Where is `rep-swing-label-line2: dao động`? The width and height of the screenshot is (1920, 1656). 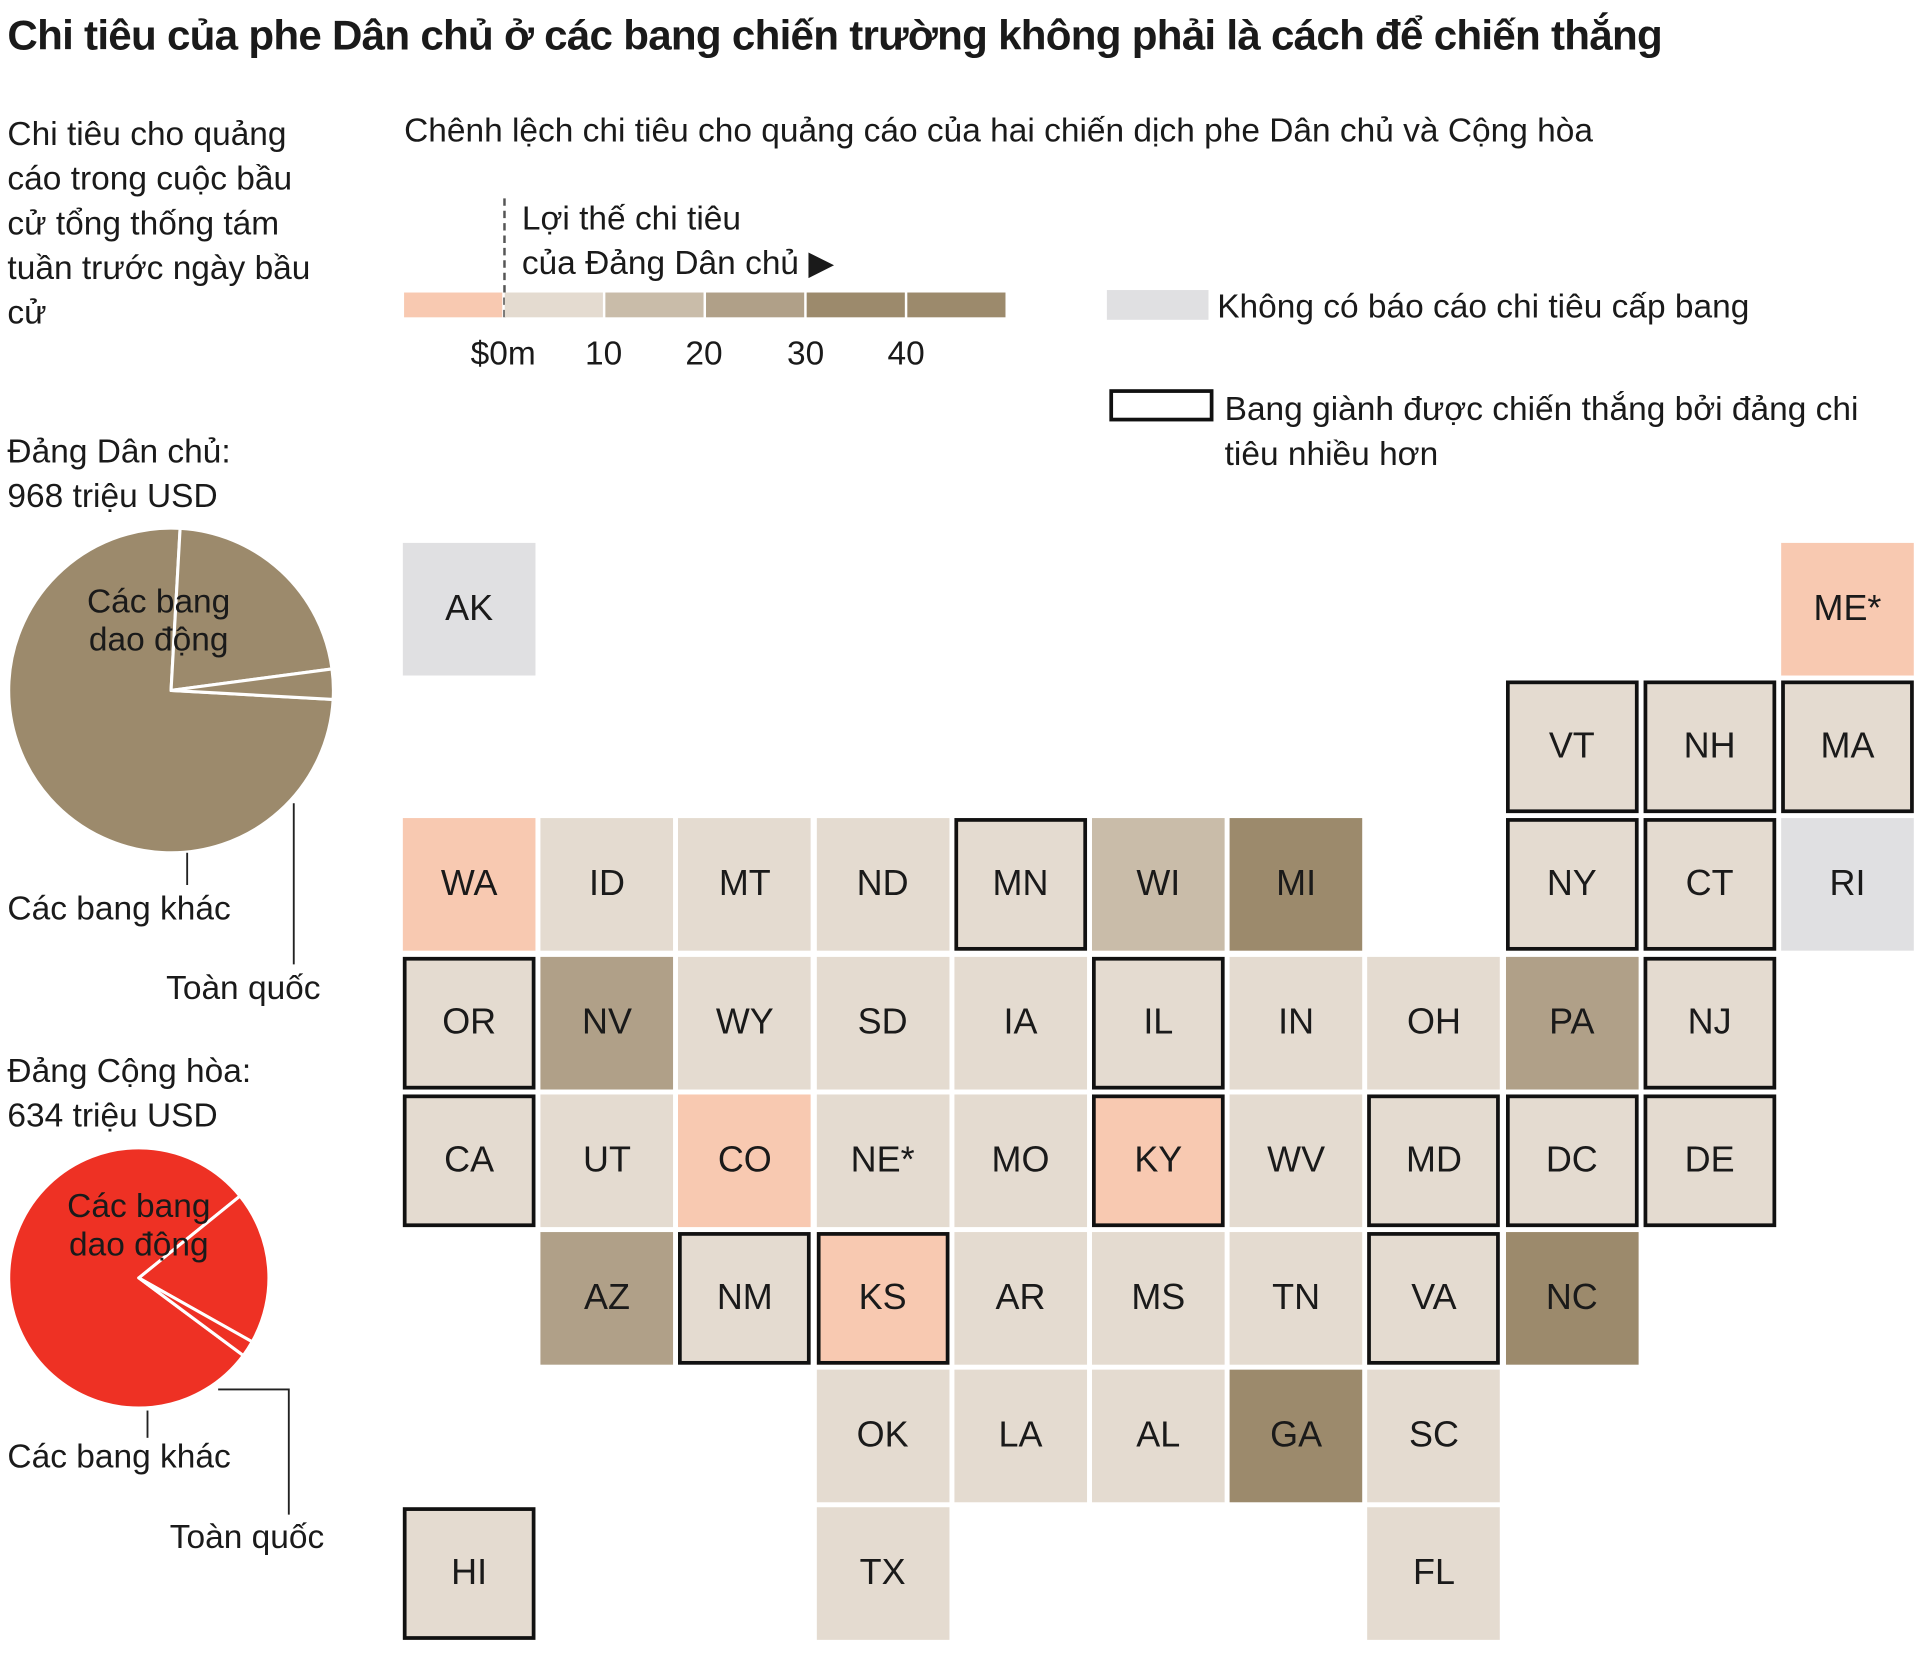
rep-swing-label-line2: dao động is located at coordinates (139, 1244).